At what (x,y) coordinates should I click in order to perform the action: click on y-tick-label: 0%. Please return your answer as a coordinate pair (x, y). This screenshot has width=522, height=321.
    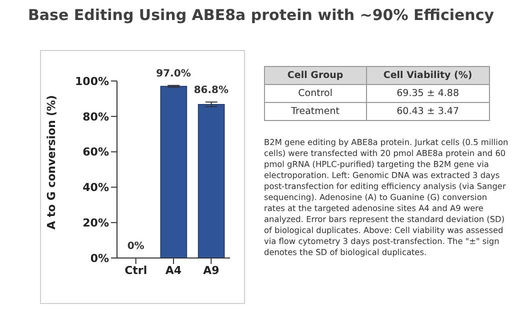
    Looking at the image, I should click on (99, 258).